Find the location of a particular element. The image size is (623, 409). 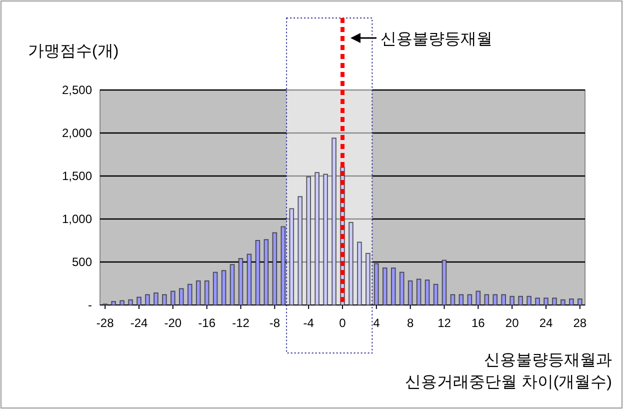

x-axis-title: 신용불량등재월과 신용거래중단월 차이(개월수) is located at coordinates (508, 371).